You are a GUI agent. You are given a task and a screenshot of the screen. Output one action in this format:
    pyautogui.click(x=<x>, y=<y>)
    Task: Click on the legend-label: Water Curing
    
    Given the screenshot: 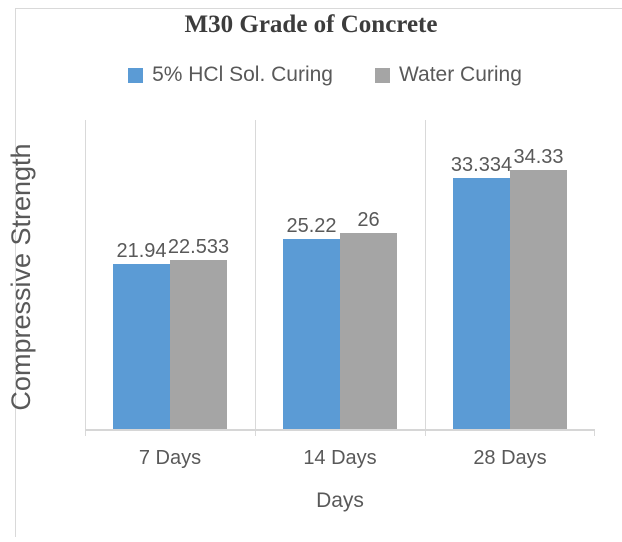 What is the action you would take?
    pyautogui.click(x=460, y=74)
    